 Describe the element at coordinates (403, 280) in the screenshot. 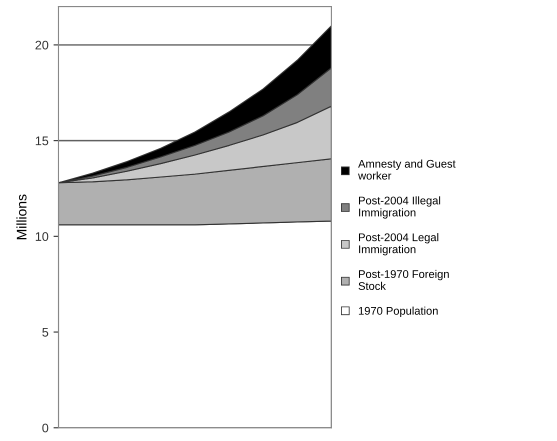

I see `legend-label: Post-1970 Foreign Stock` at that location.